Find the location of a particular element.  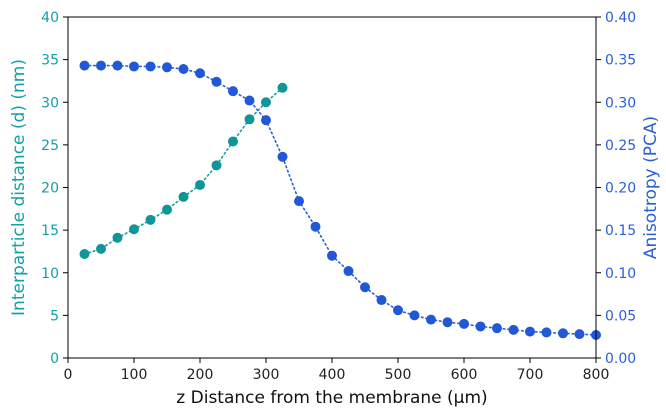

y-right-tick-label: 0.00 is located at coordinates (620, 359).